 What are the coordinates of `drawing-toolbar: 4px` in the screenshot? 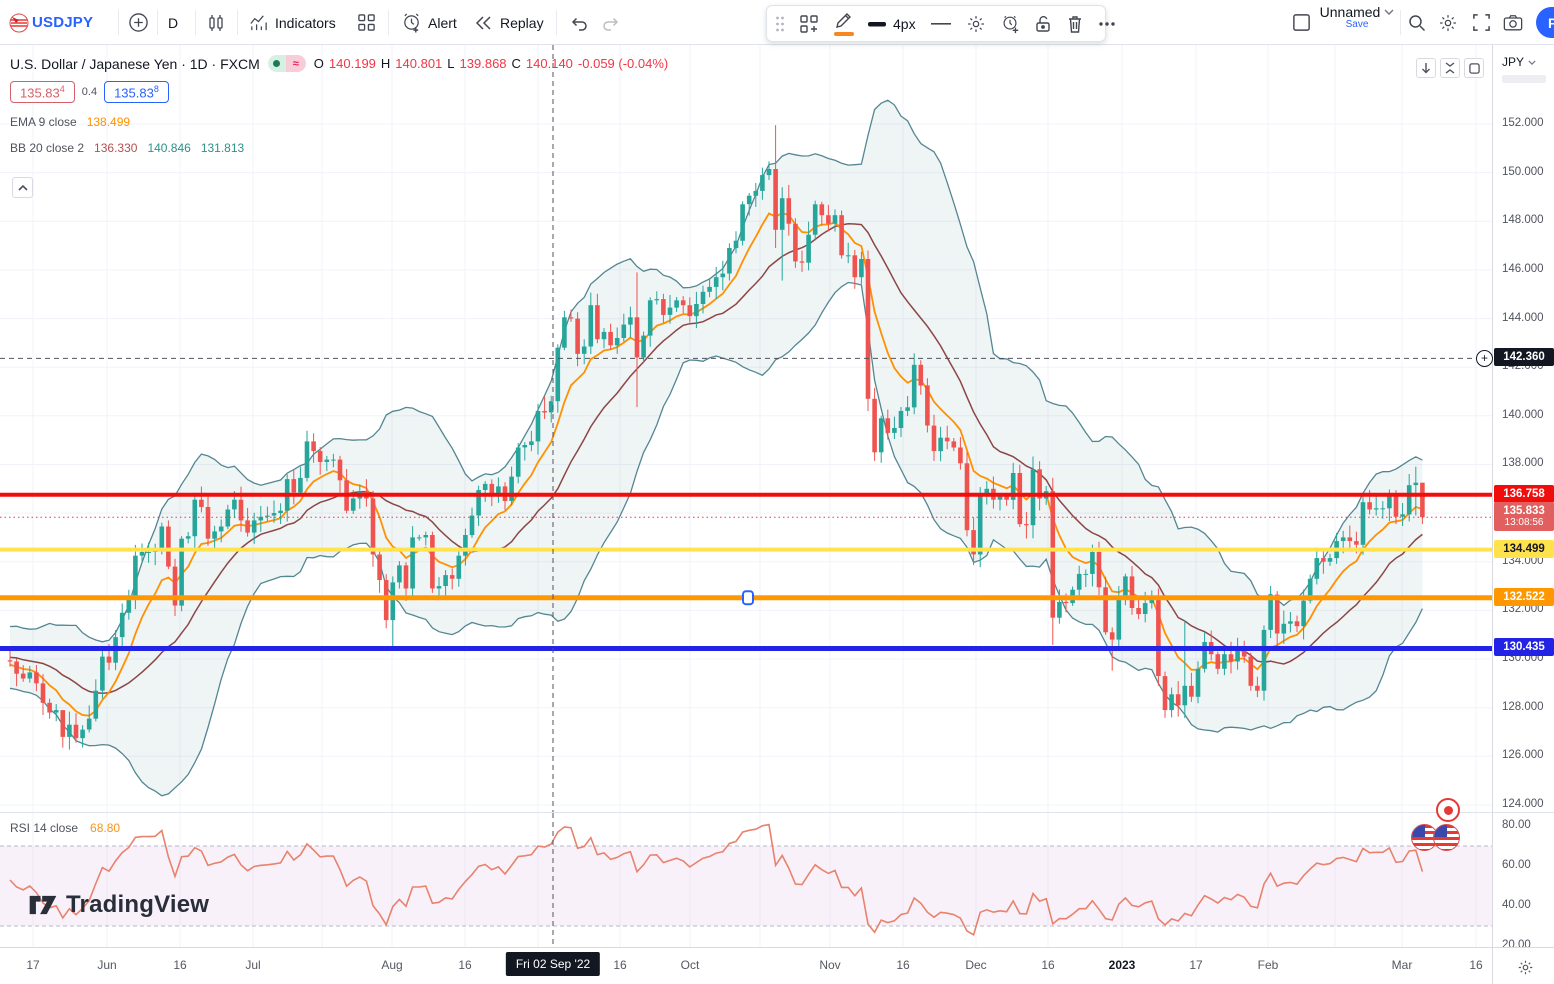 It's located at (940, 23).